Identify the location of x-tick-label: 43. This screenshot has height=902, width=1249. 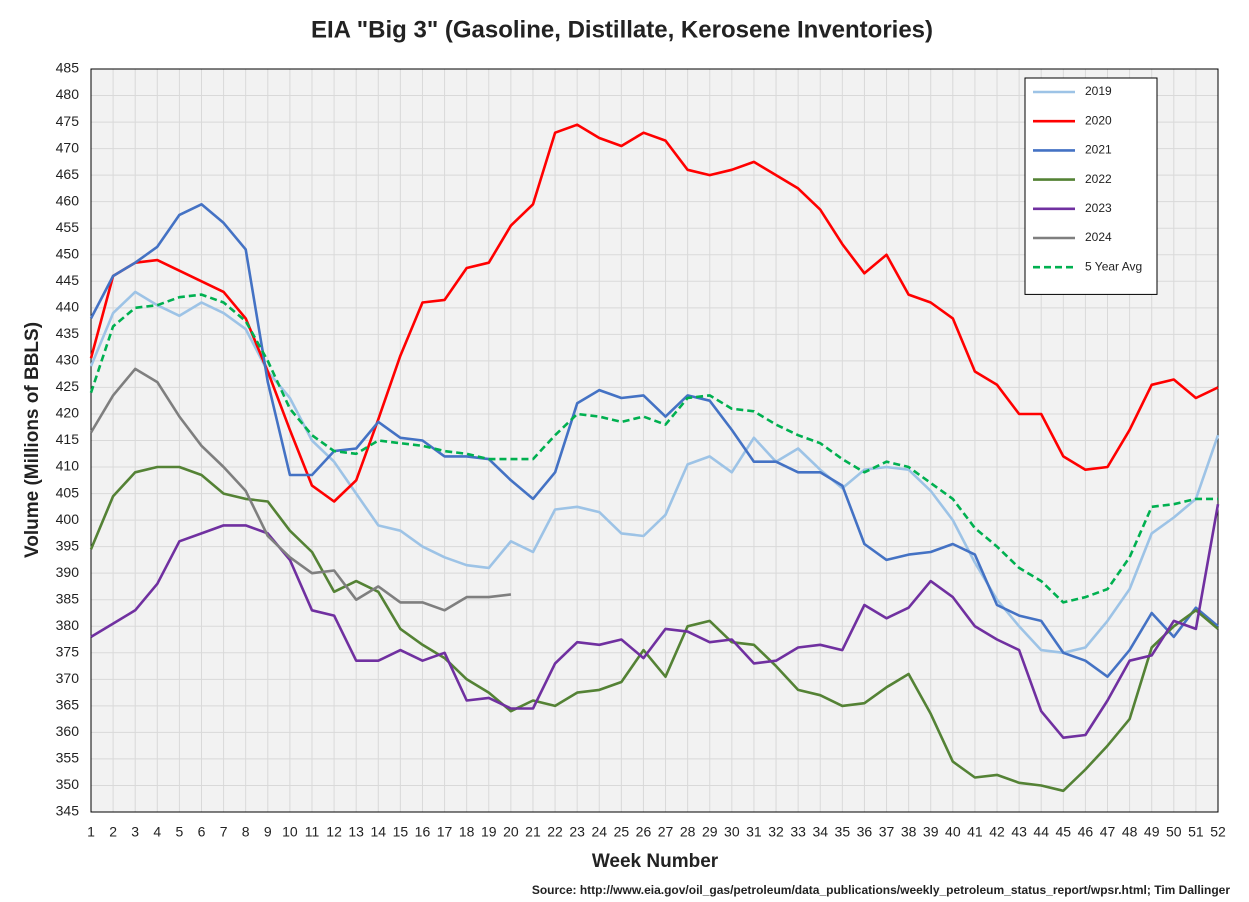
(1019, 832).